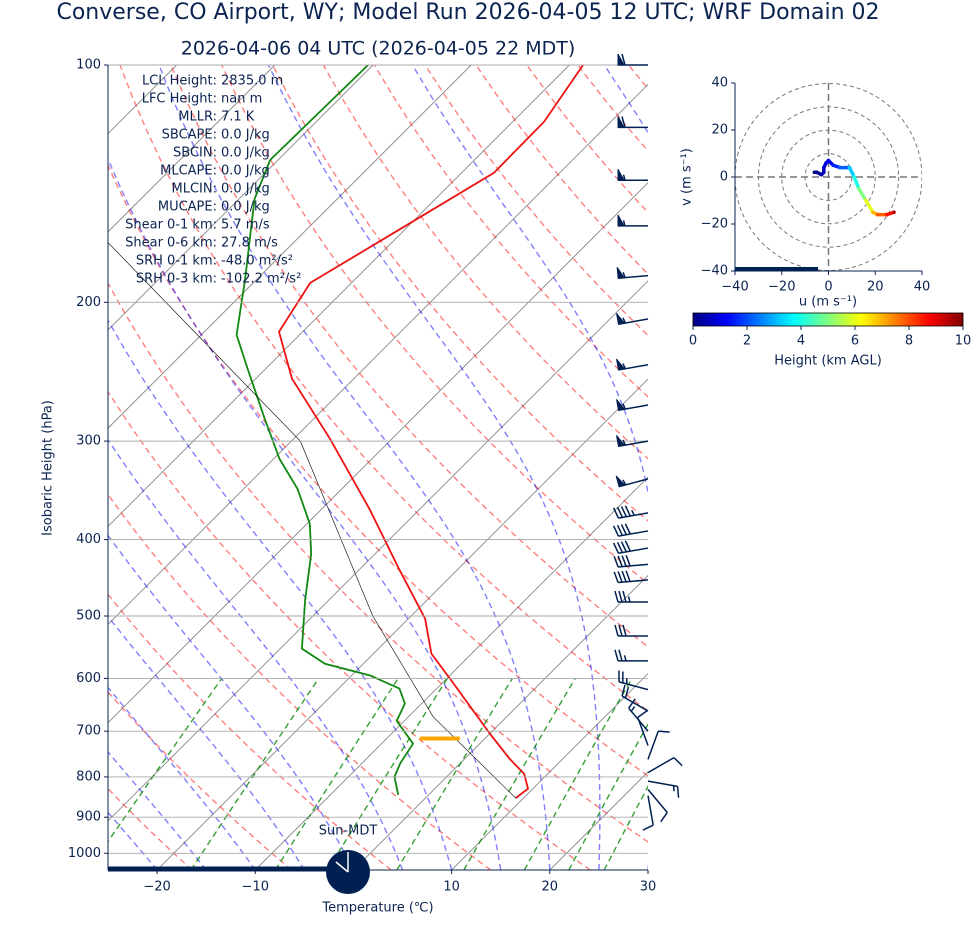 Image resolution: width=972 pixels, height=936 pixels. Describe the element at coordinates (88, 65) in the screenshot. I see `y-tick-label: 100` at that location.